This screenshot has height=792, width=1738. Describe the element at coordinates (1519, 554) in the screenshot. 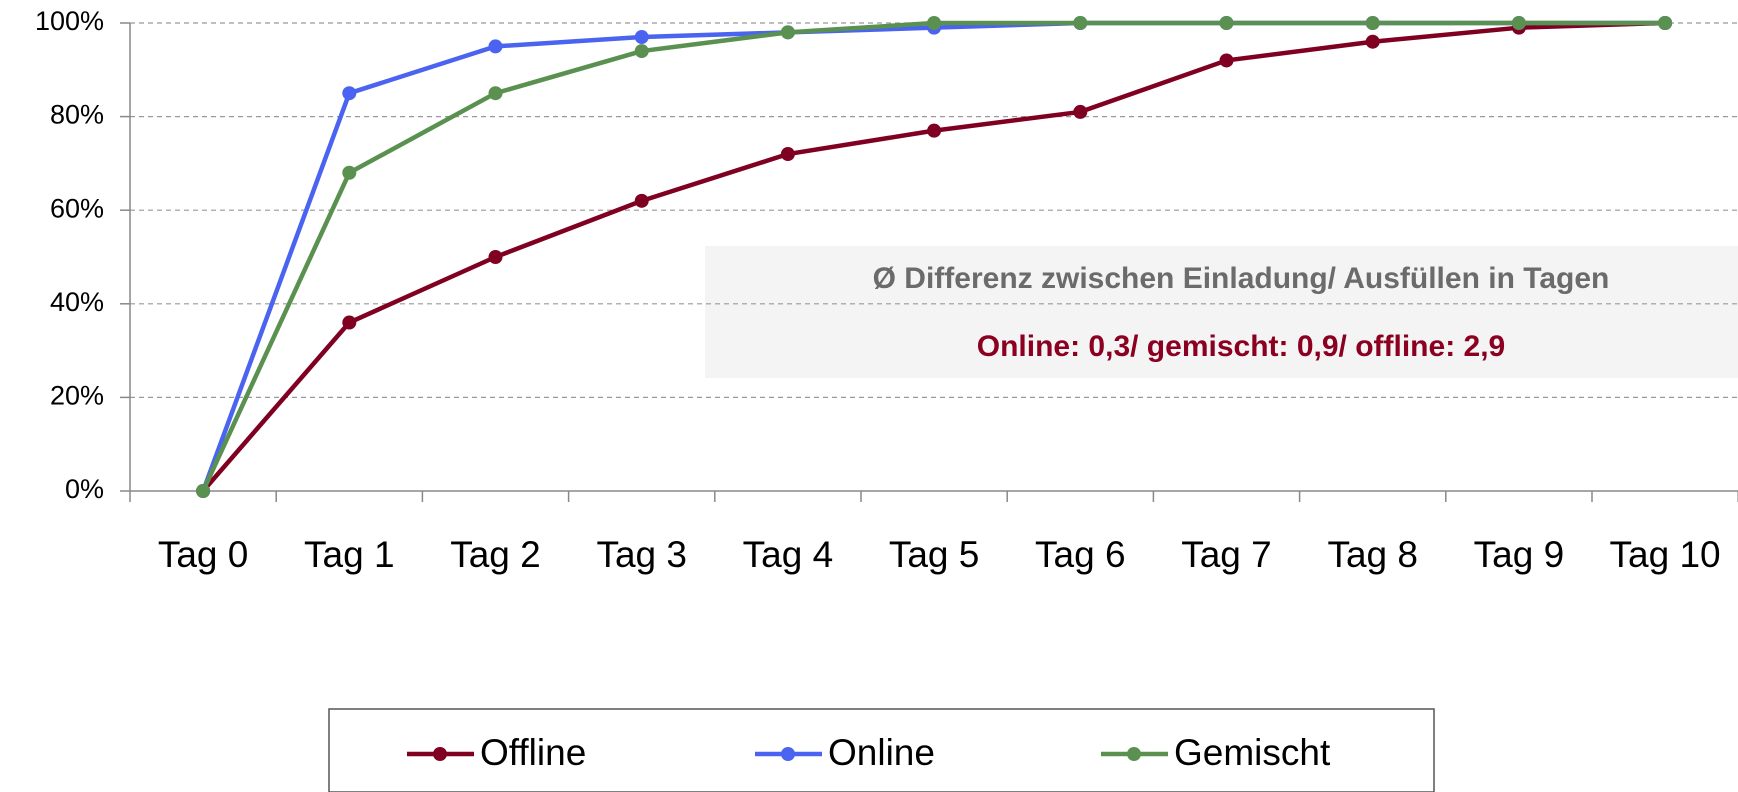

I see `x-tick-label: Tag 9` at that location.